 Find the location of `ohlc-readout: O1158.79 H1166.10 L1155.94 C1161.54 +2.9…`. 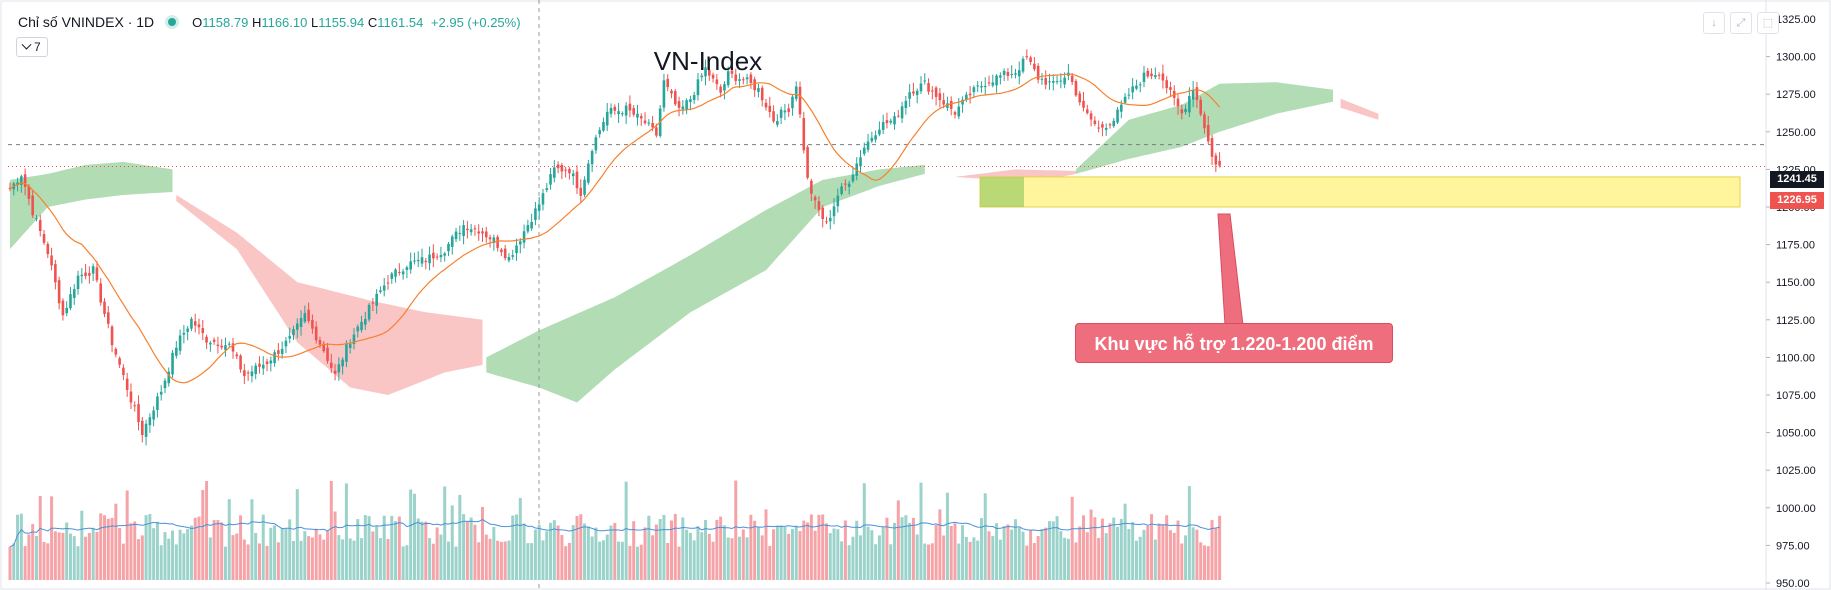

ohlc-readout: O1158.79 H1166.10 L1155.94 C1161.54 +2.9… is located at coordinates (356, 22).